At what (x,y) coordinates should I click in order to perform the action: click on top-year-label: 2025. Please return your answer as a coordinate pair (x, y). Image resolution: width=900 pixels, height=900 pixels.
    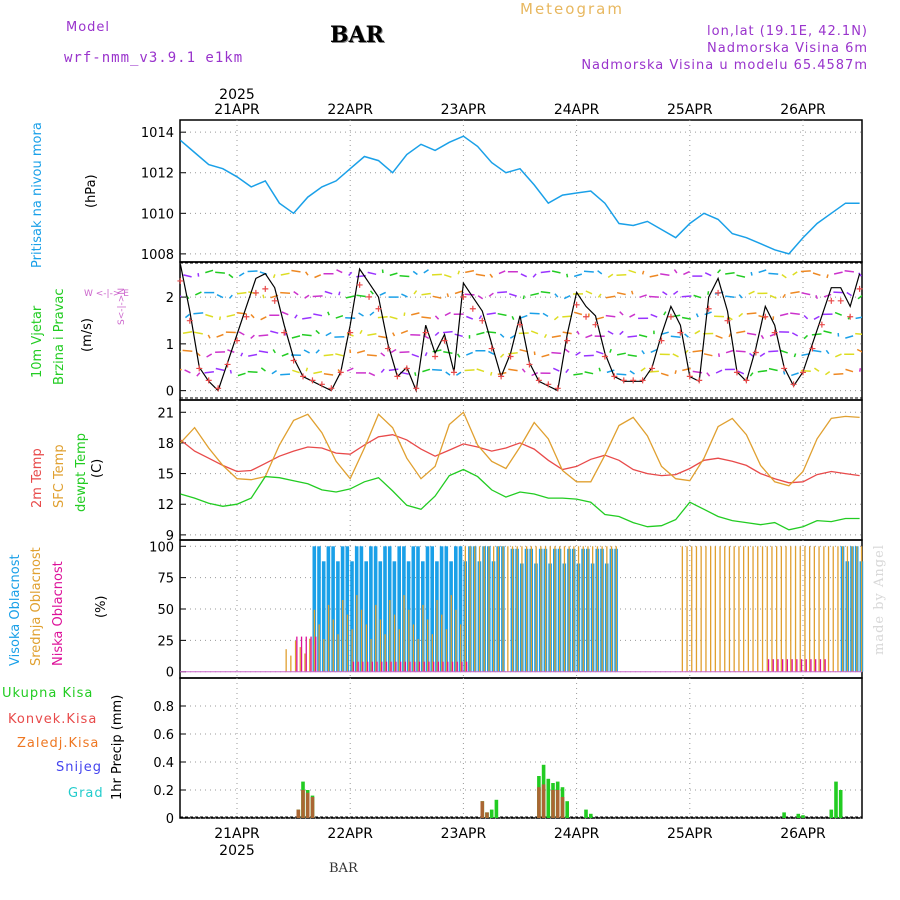
    Looking at the image, I should click on (237, 95).